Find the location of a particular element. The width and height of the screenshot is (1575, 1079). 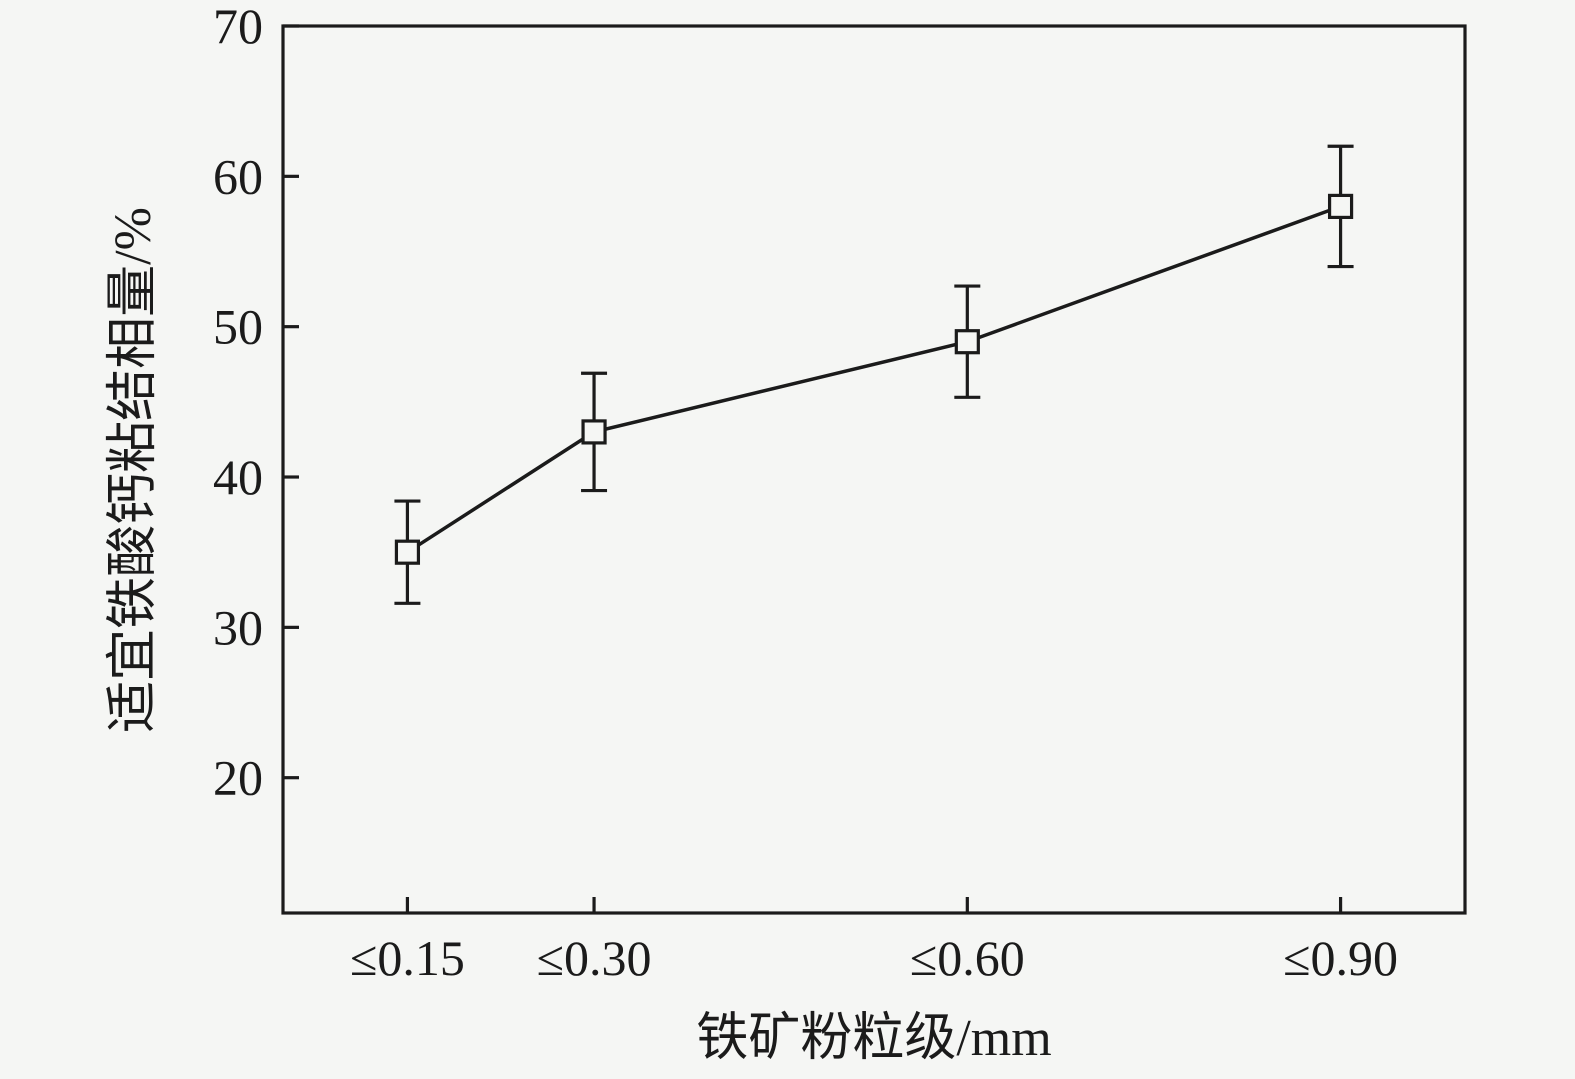

y-tick-label: 50 is located at coordinates (238, 327).